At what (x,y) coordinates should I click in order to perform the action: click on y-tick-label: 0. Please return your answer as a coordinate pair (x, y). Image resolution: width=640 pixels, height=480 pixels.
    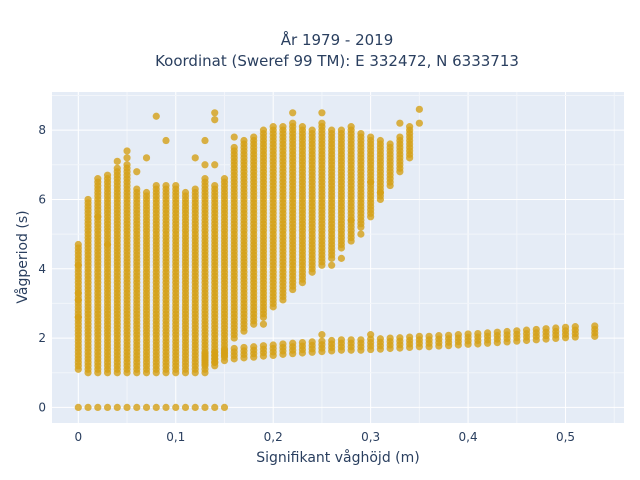
    Looking at the image, I should click on (42, 407).